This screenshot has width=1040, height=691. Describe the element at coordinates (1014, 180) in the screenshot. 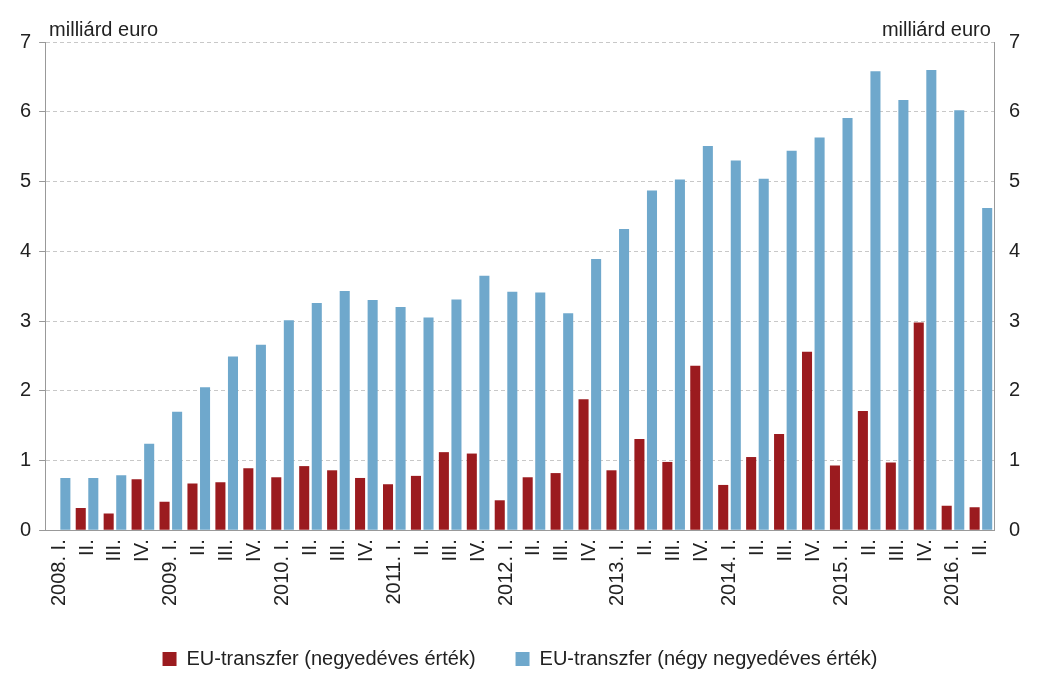

I see `y2-tick-label: 5` at that location.